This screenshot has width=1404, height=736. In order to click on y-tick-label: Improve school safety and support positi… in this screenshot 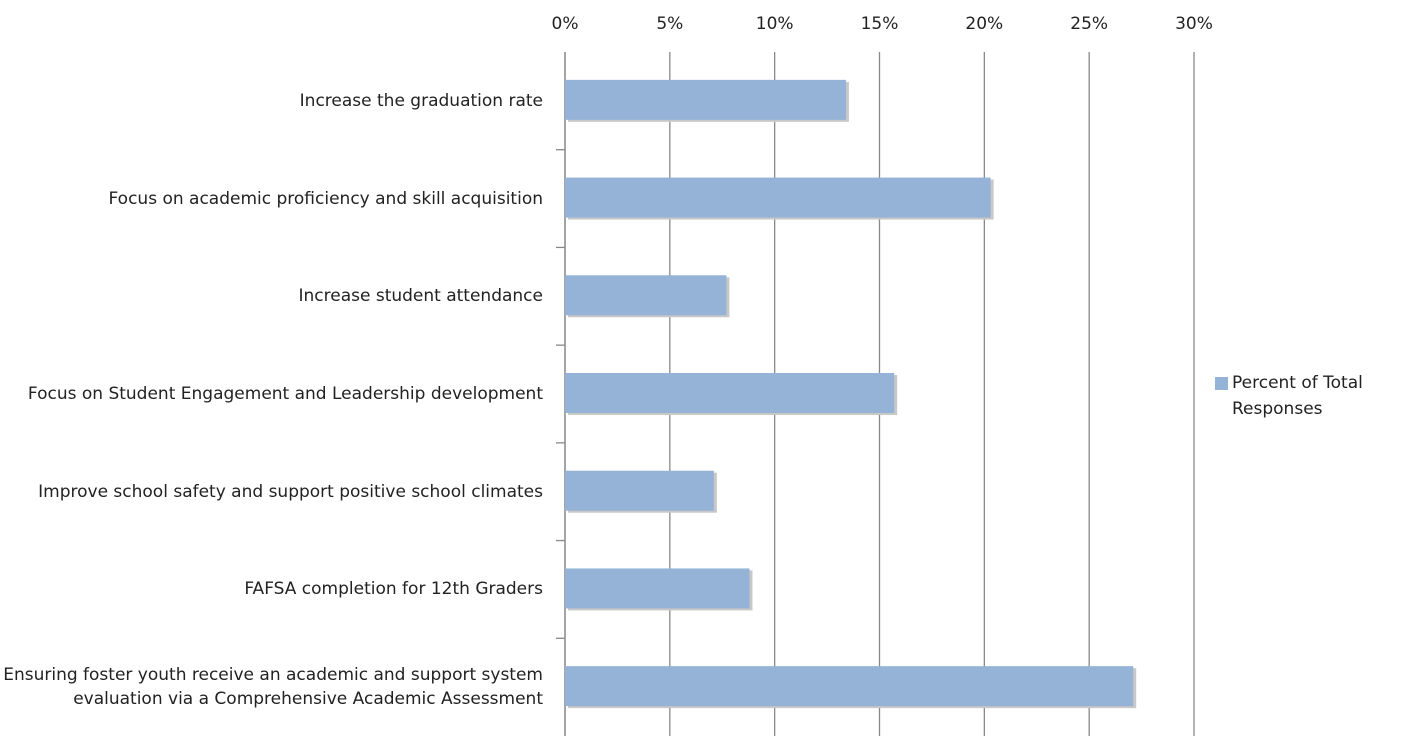, I will do `click(290, 491)`.